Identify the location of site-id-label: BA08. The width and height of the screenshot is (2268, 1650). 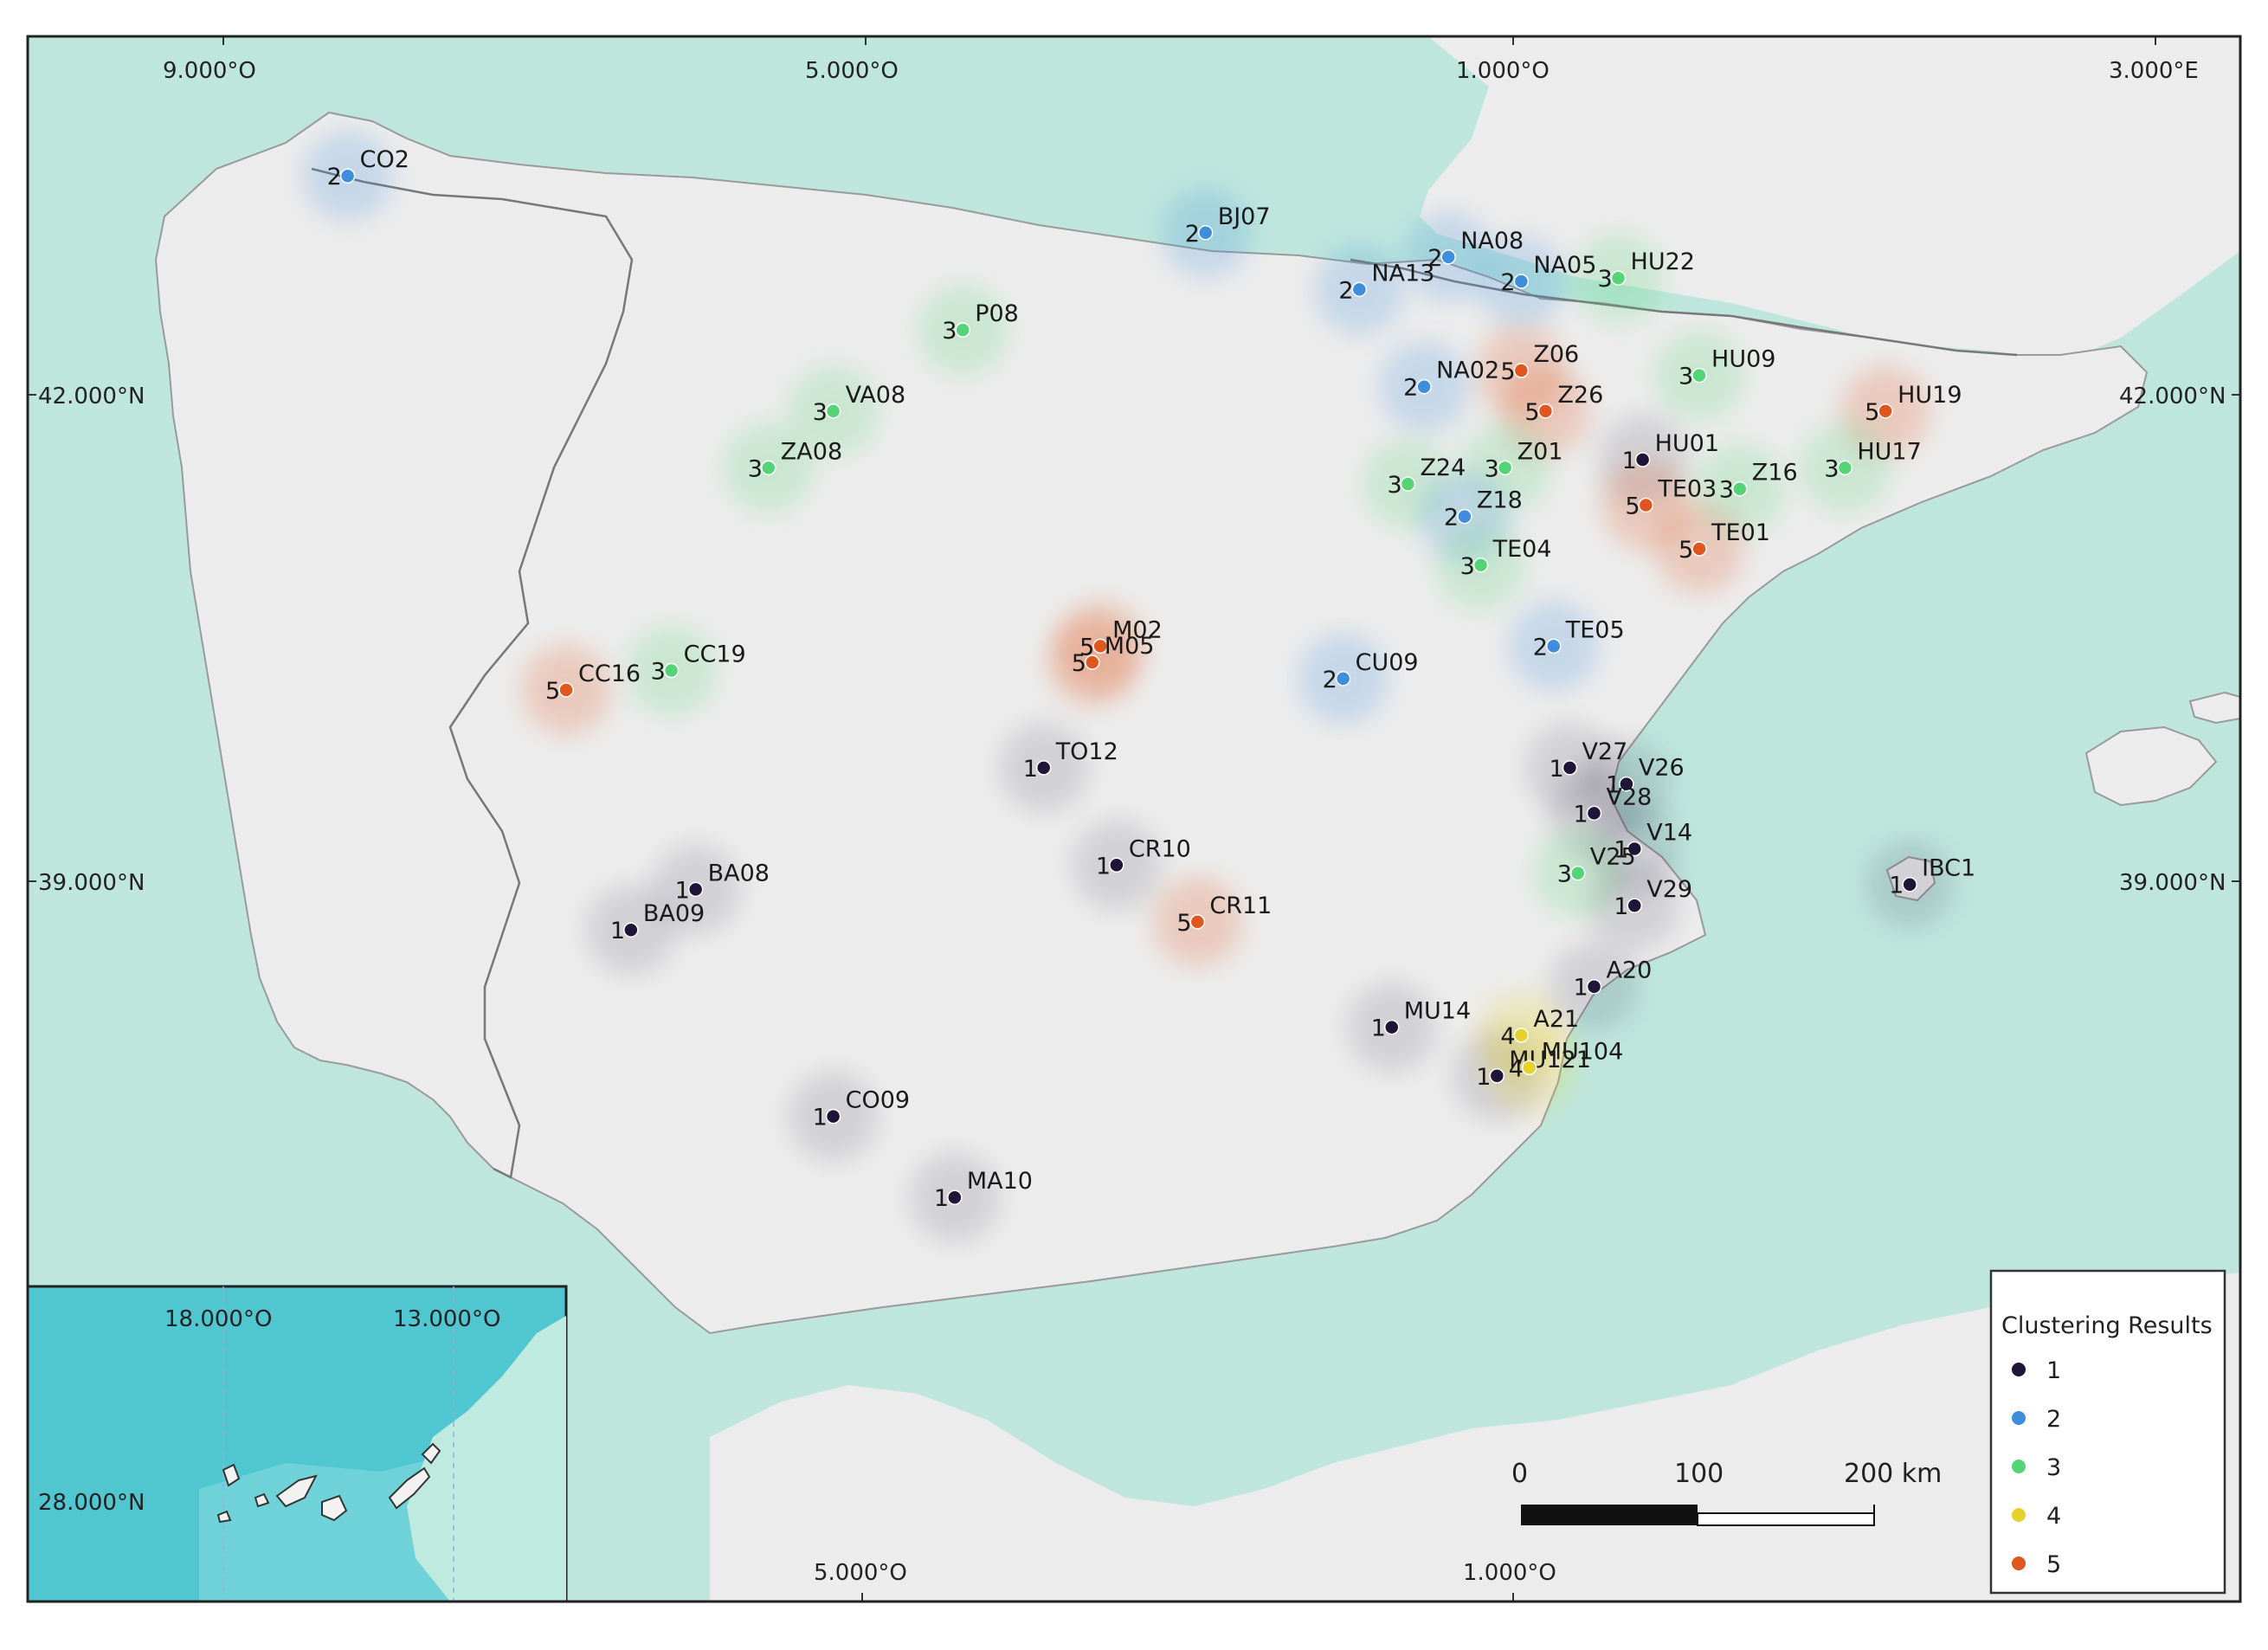
(739, 873).